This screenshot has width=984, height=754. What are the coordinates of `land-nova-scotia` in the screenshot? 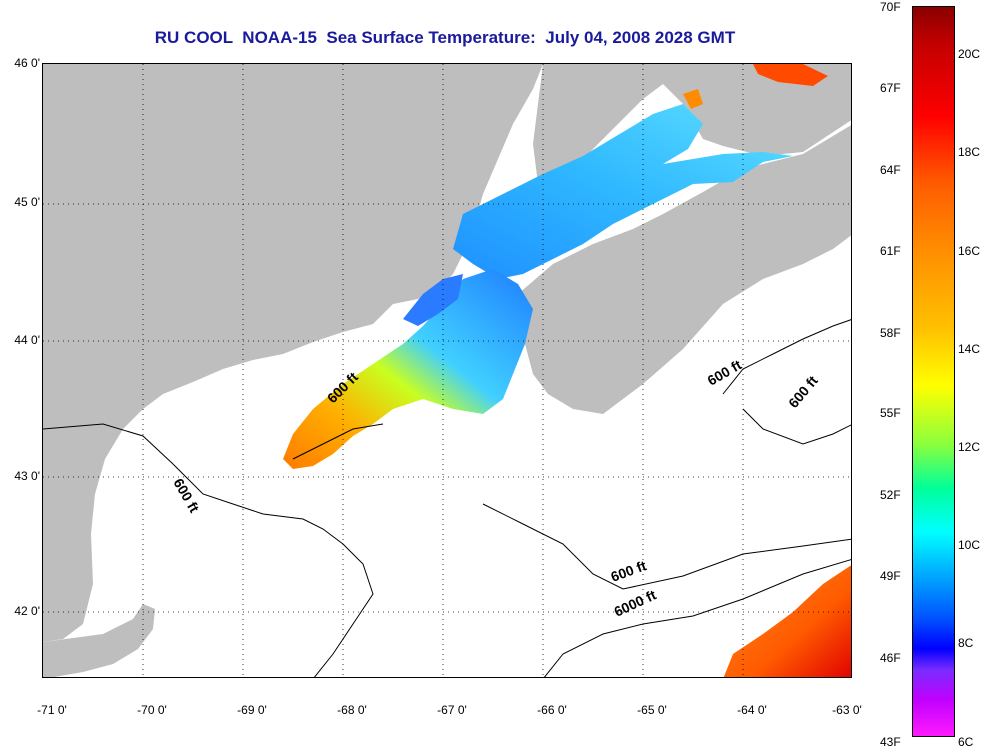 It's located at (684, 269).